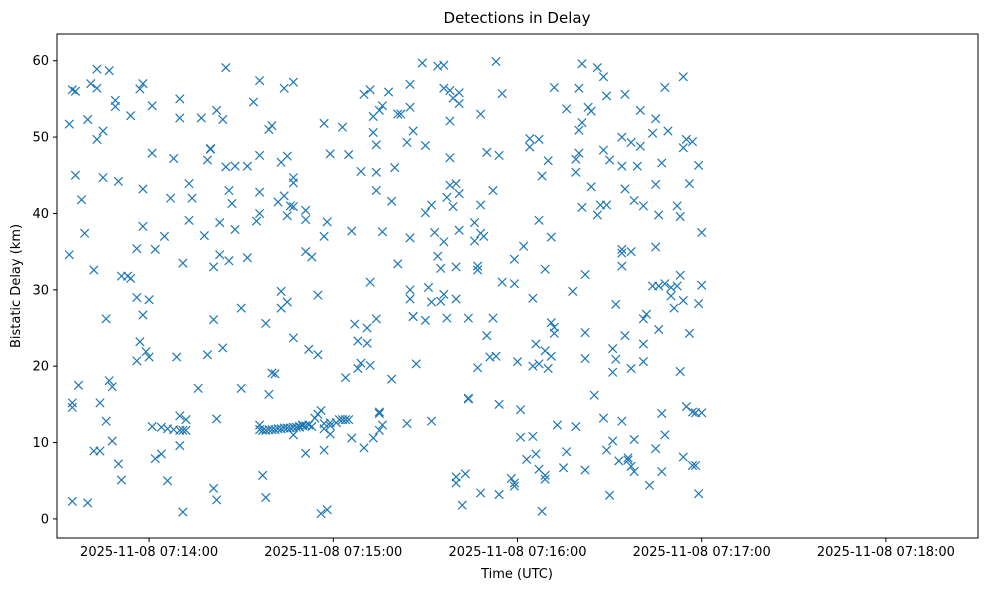 Image resolution: width=989 pixels, height=590 pixels. I want to click on y-tick-label: 0, so click(45, 519).